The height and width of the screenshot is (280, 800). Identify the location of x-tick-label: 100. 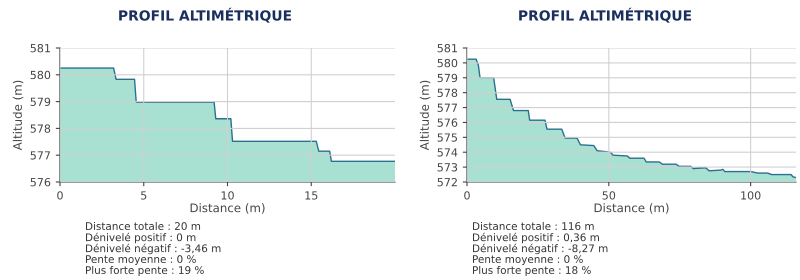
(750, 195).